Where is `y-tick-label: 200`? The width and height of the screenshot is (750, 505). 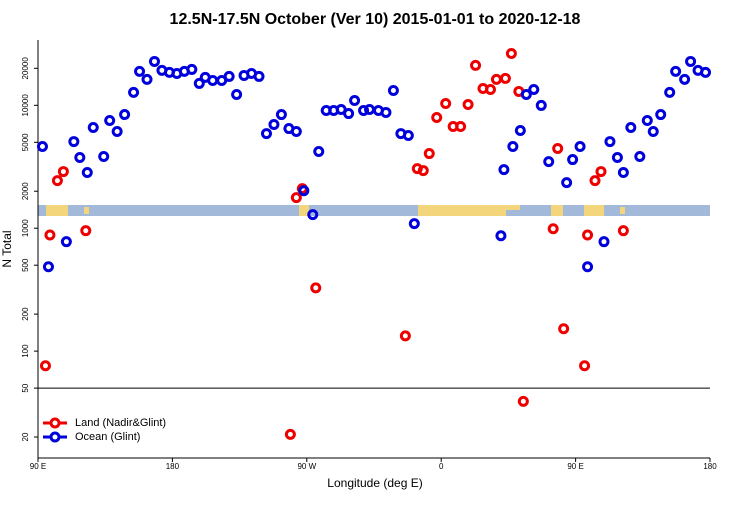 y-tick-label: 200 is located at coordinates (25, 314).